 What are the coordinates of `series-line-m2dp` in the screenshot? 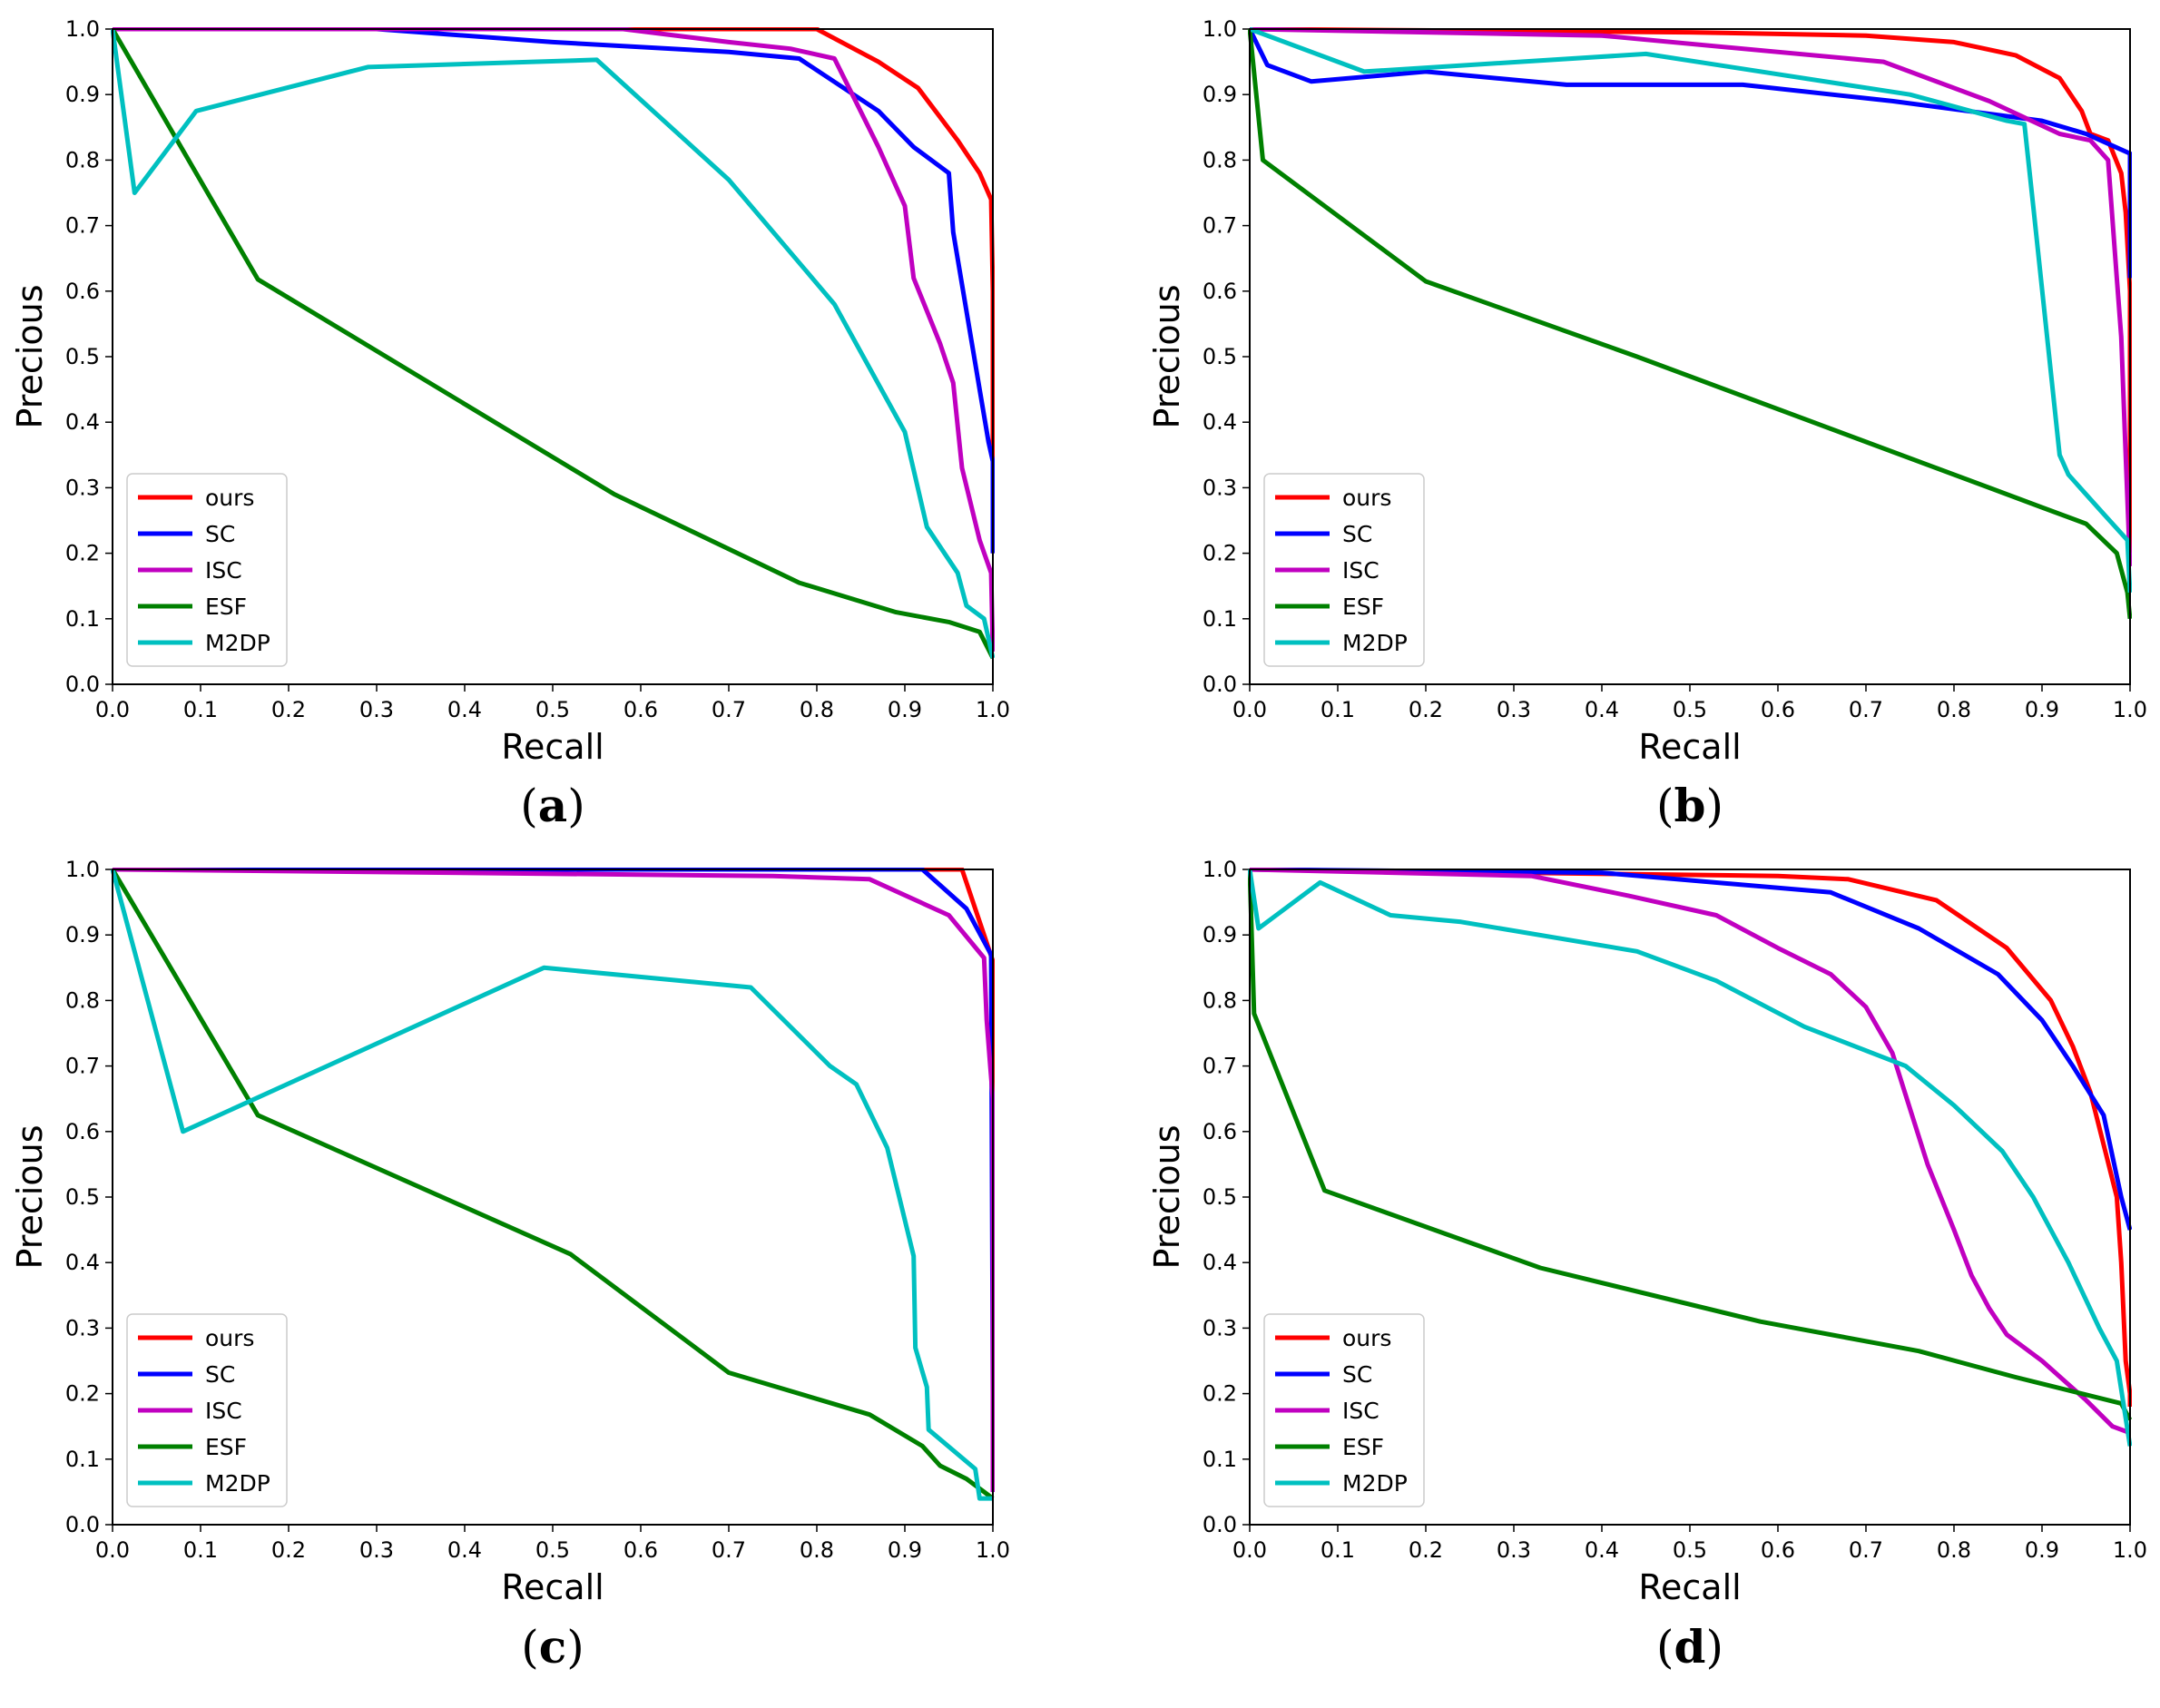 It's located at (1690, 1158).